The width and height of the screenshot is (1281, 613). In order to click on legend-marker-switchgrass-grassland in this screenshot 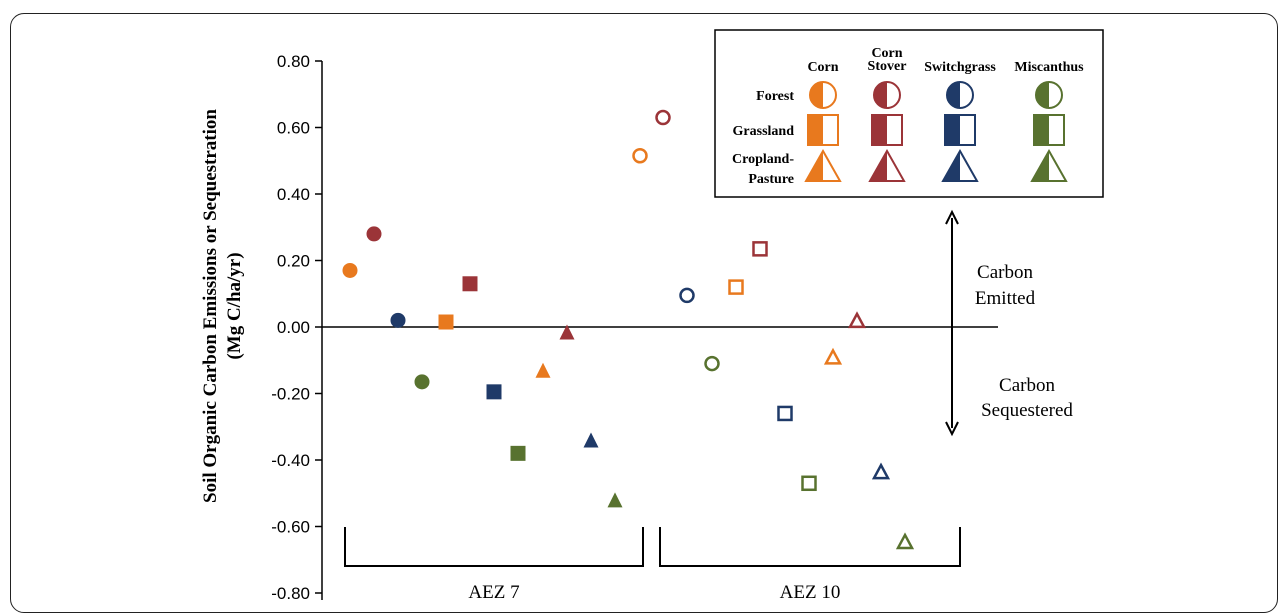, I will do `click(960, 130)`.